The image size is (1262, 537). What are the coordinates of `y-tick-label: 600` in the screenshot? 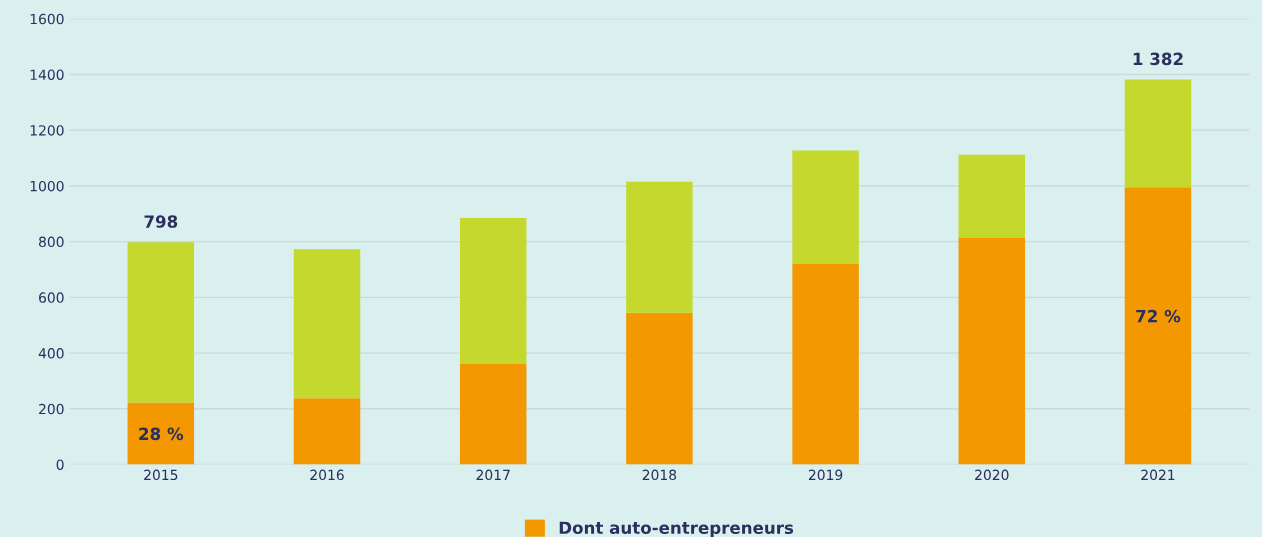 It's located at (51, 297).